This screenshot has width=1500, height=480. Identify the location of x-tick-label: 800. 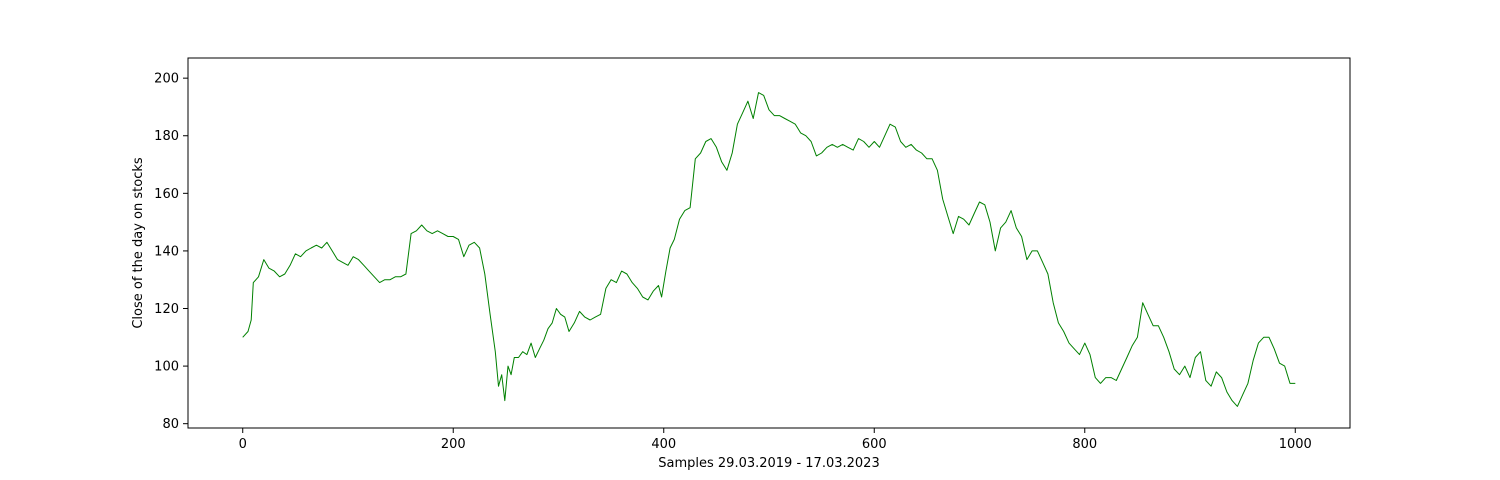
(1084, 444).